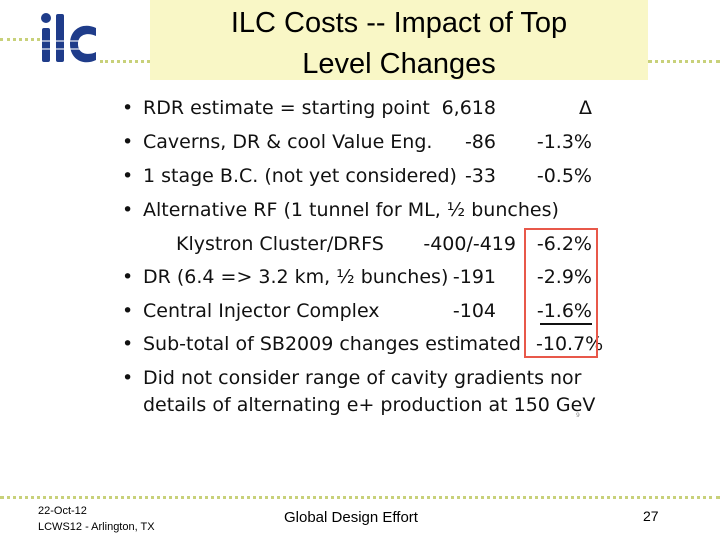  What do you see at coordinates (564, 277) in the screenshot?
I see `row-pct: -2.9%` at bounding box center [564, 277].